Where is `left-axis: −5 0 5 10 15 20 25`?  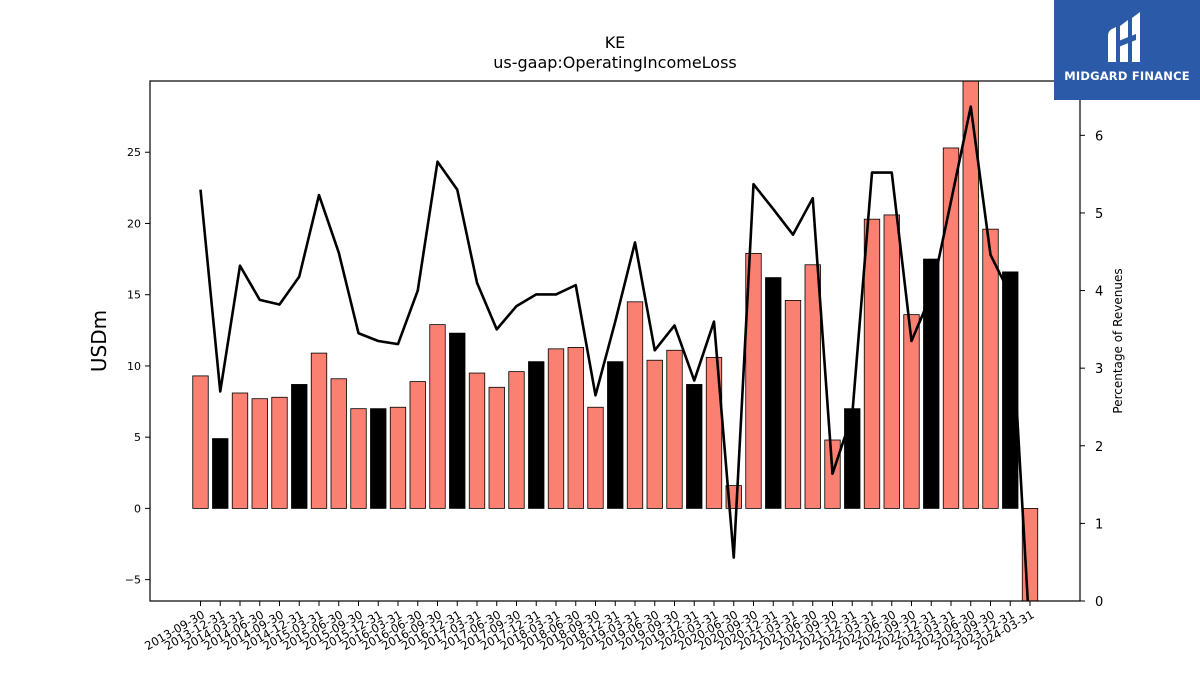
left-axis: −5 0 5 10 15 20 25 is located at coordinates (137, 366).